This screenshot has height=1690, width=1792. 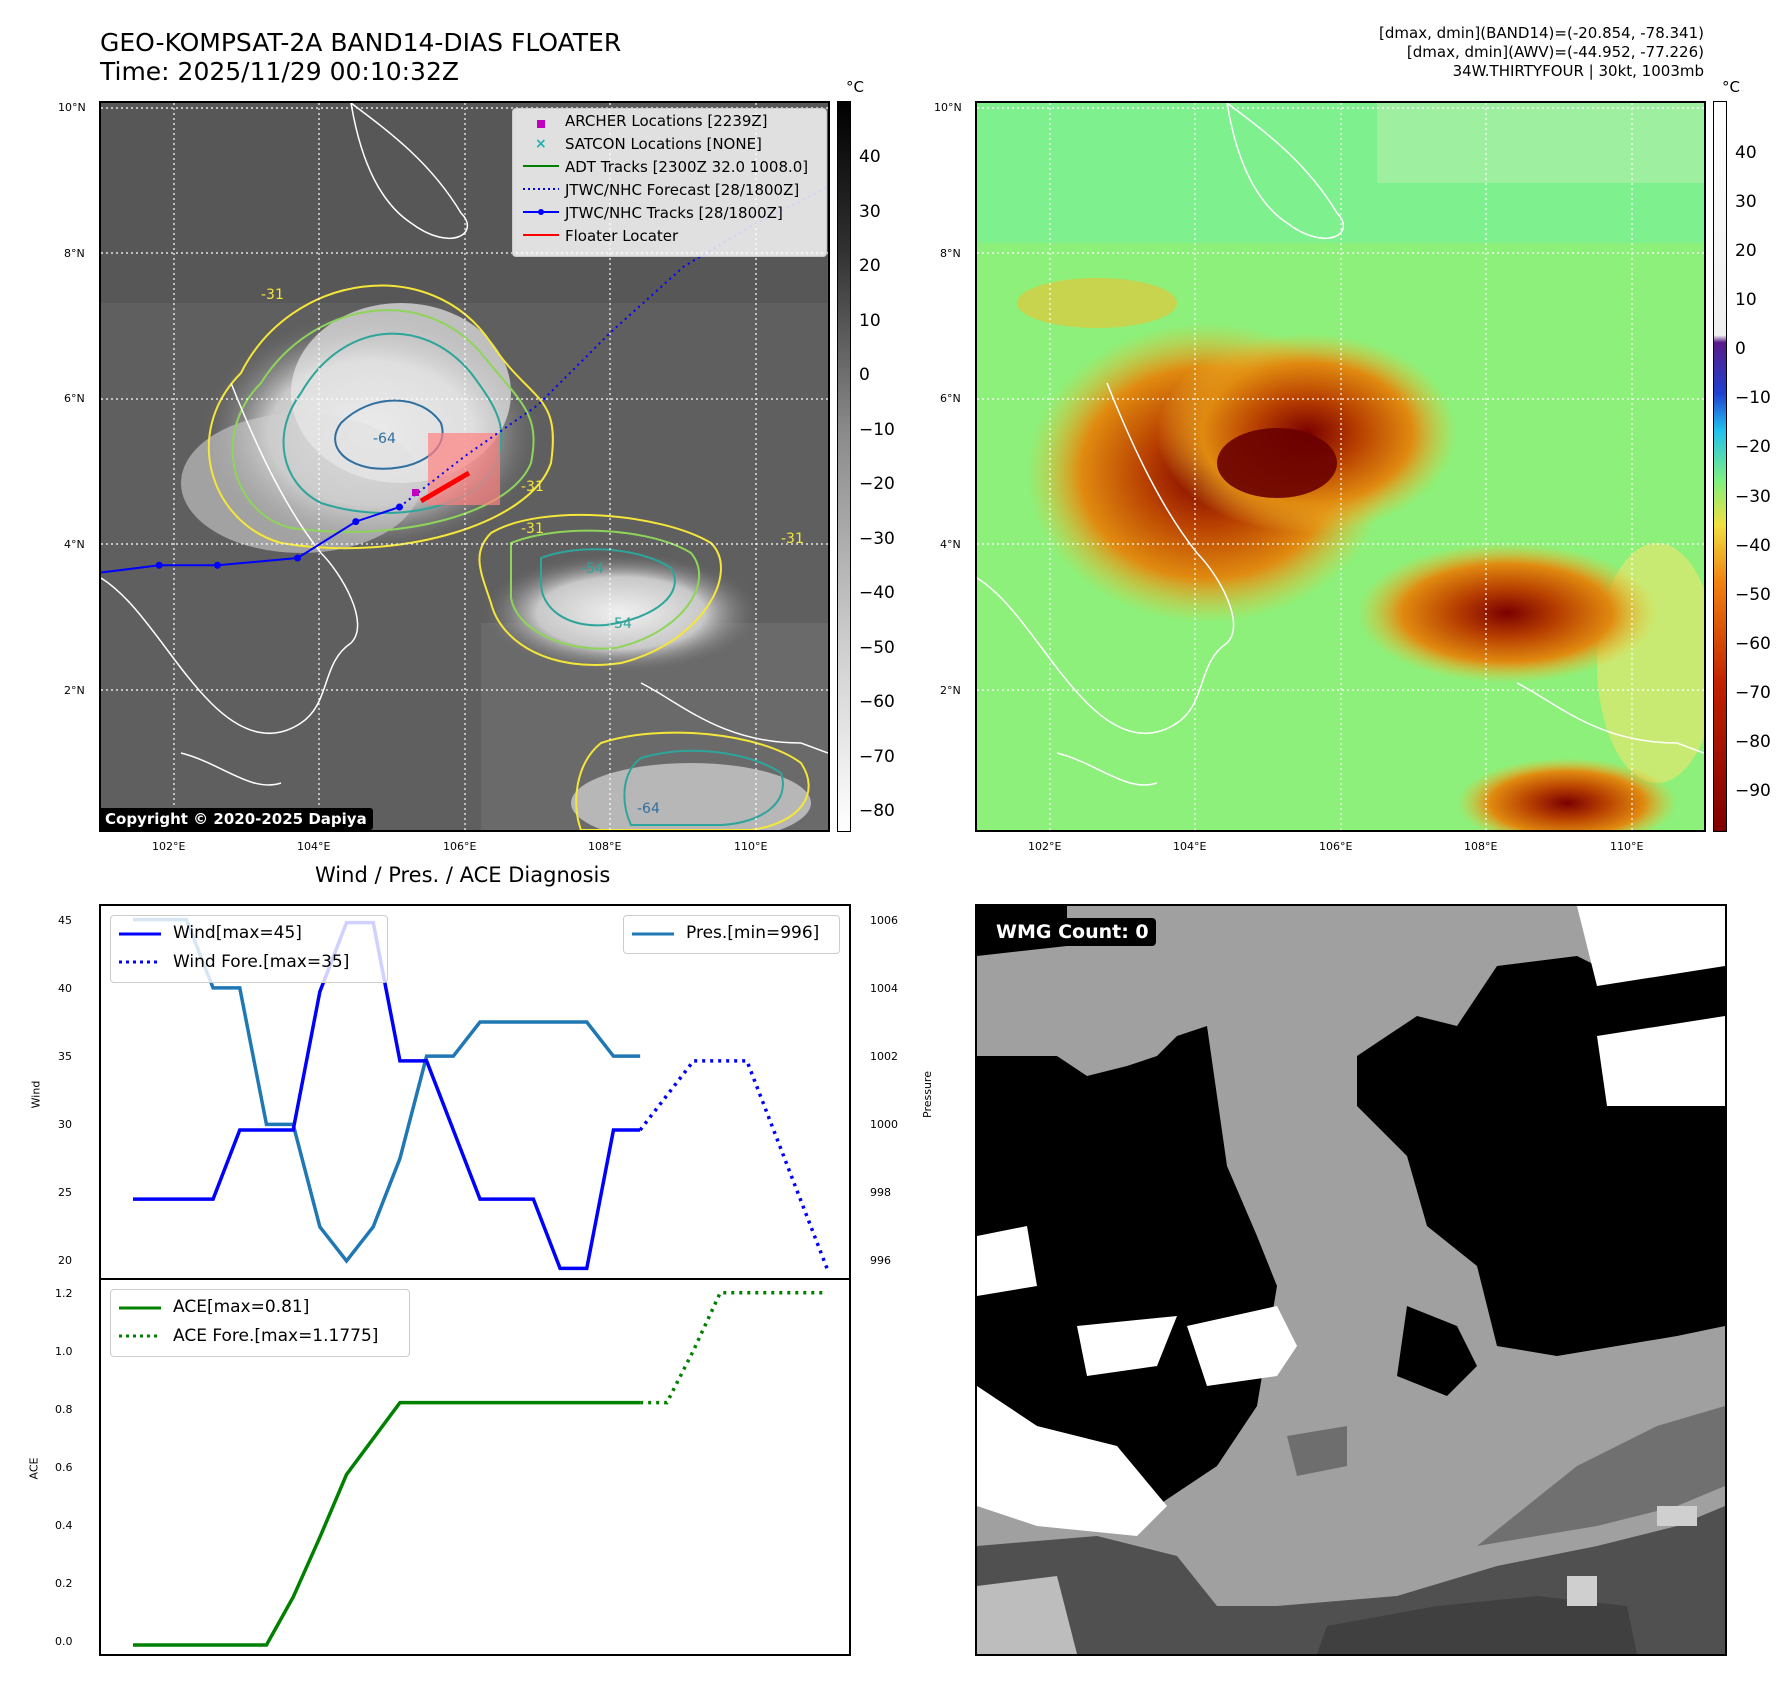 What do you see at coordinates (65, 1260) in the screenshot?
I see `wind-tick: 20` at bounding box center [65, 1260].